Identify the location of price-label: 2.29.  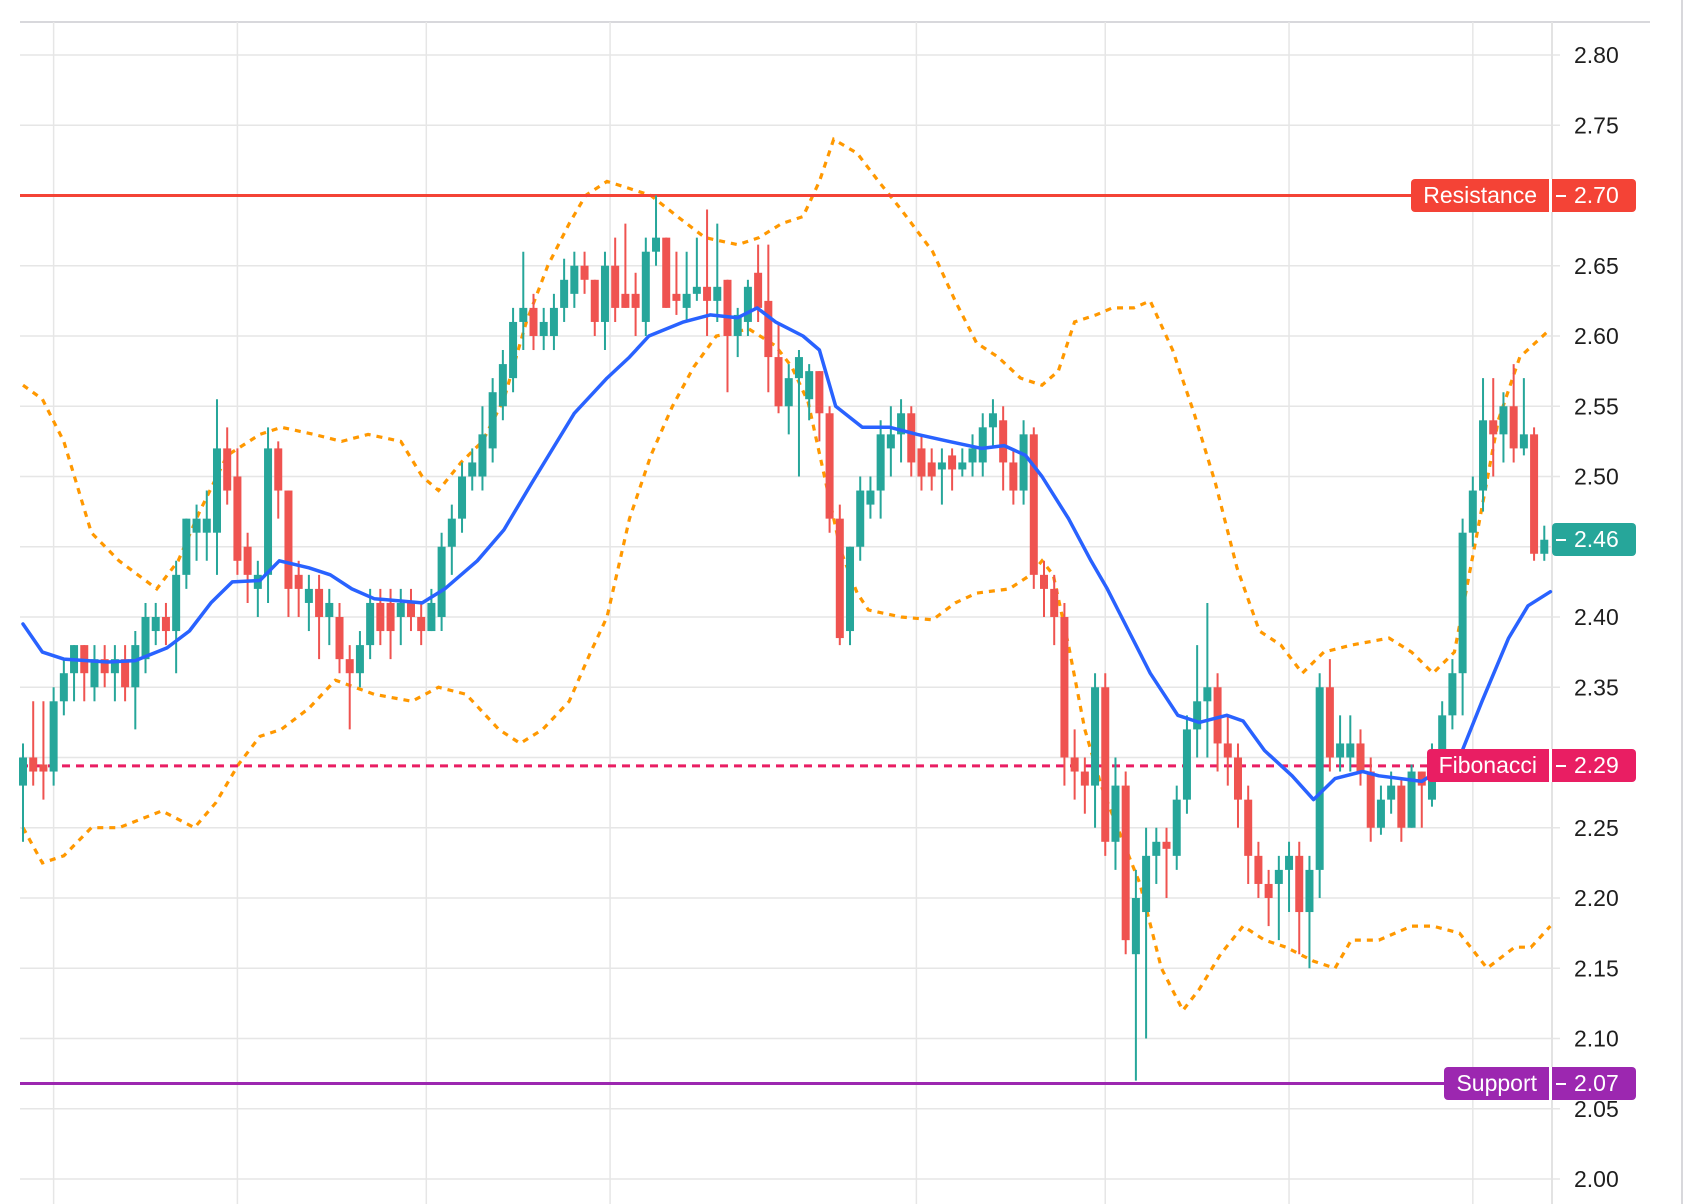
(1594, 766).